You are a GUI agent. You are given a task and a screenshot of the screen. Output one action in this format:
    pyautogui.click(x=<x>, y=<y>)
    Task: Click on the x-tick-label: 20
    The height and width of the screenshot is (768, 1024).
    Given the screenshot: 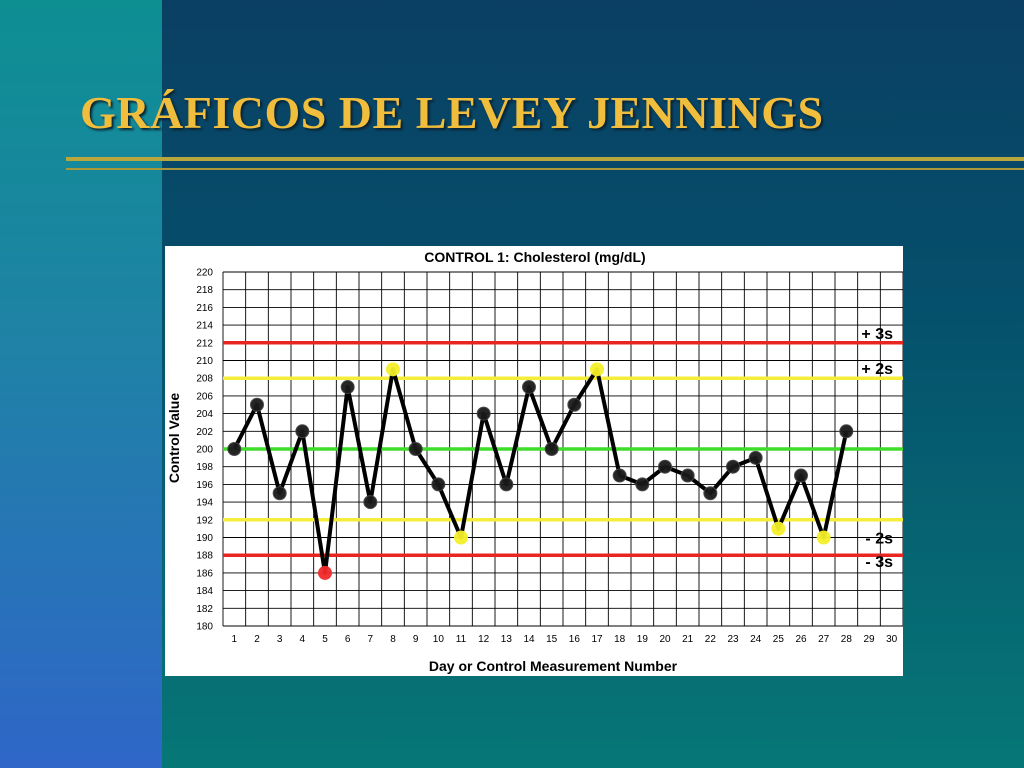 What is the action you would take?
    pyautogui.click(x=665, y=639)
    